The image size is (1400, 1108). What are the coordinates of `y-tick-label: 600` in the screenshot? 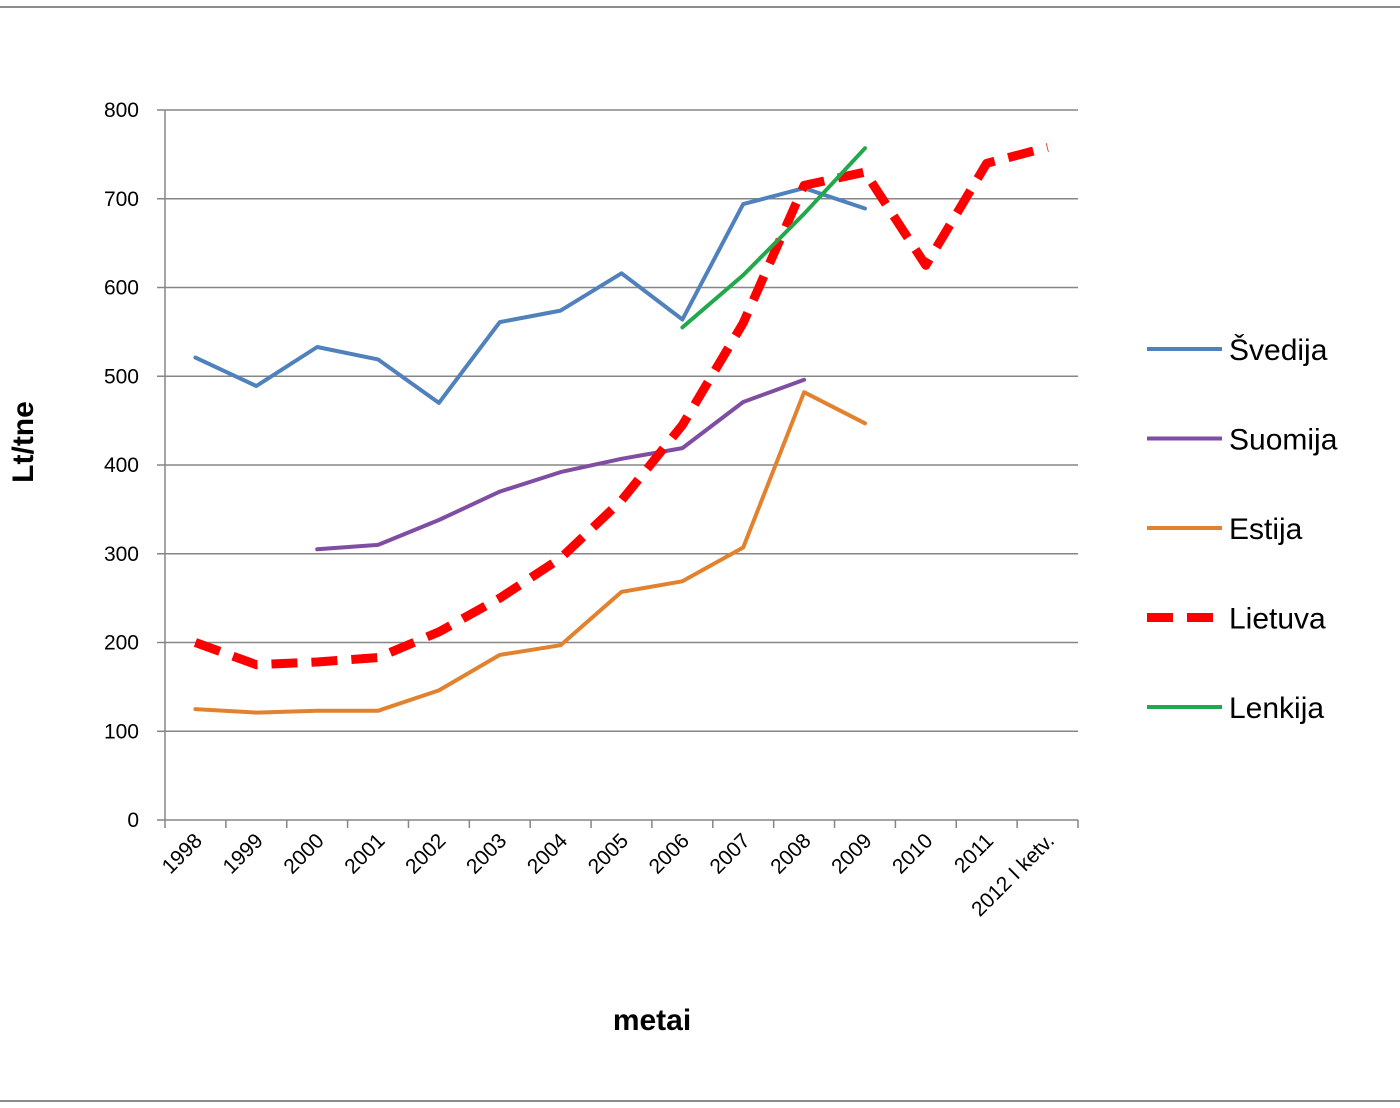 It's located at (121, 288).